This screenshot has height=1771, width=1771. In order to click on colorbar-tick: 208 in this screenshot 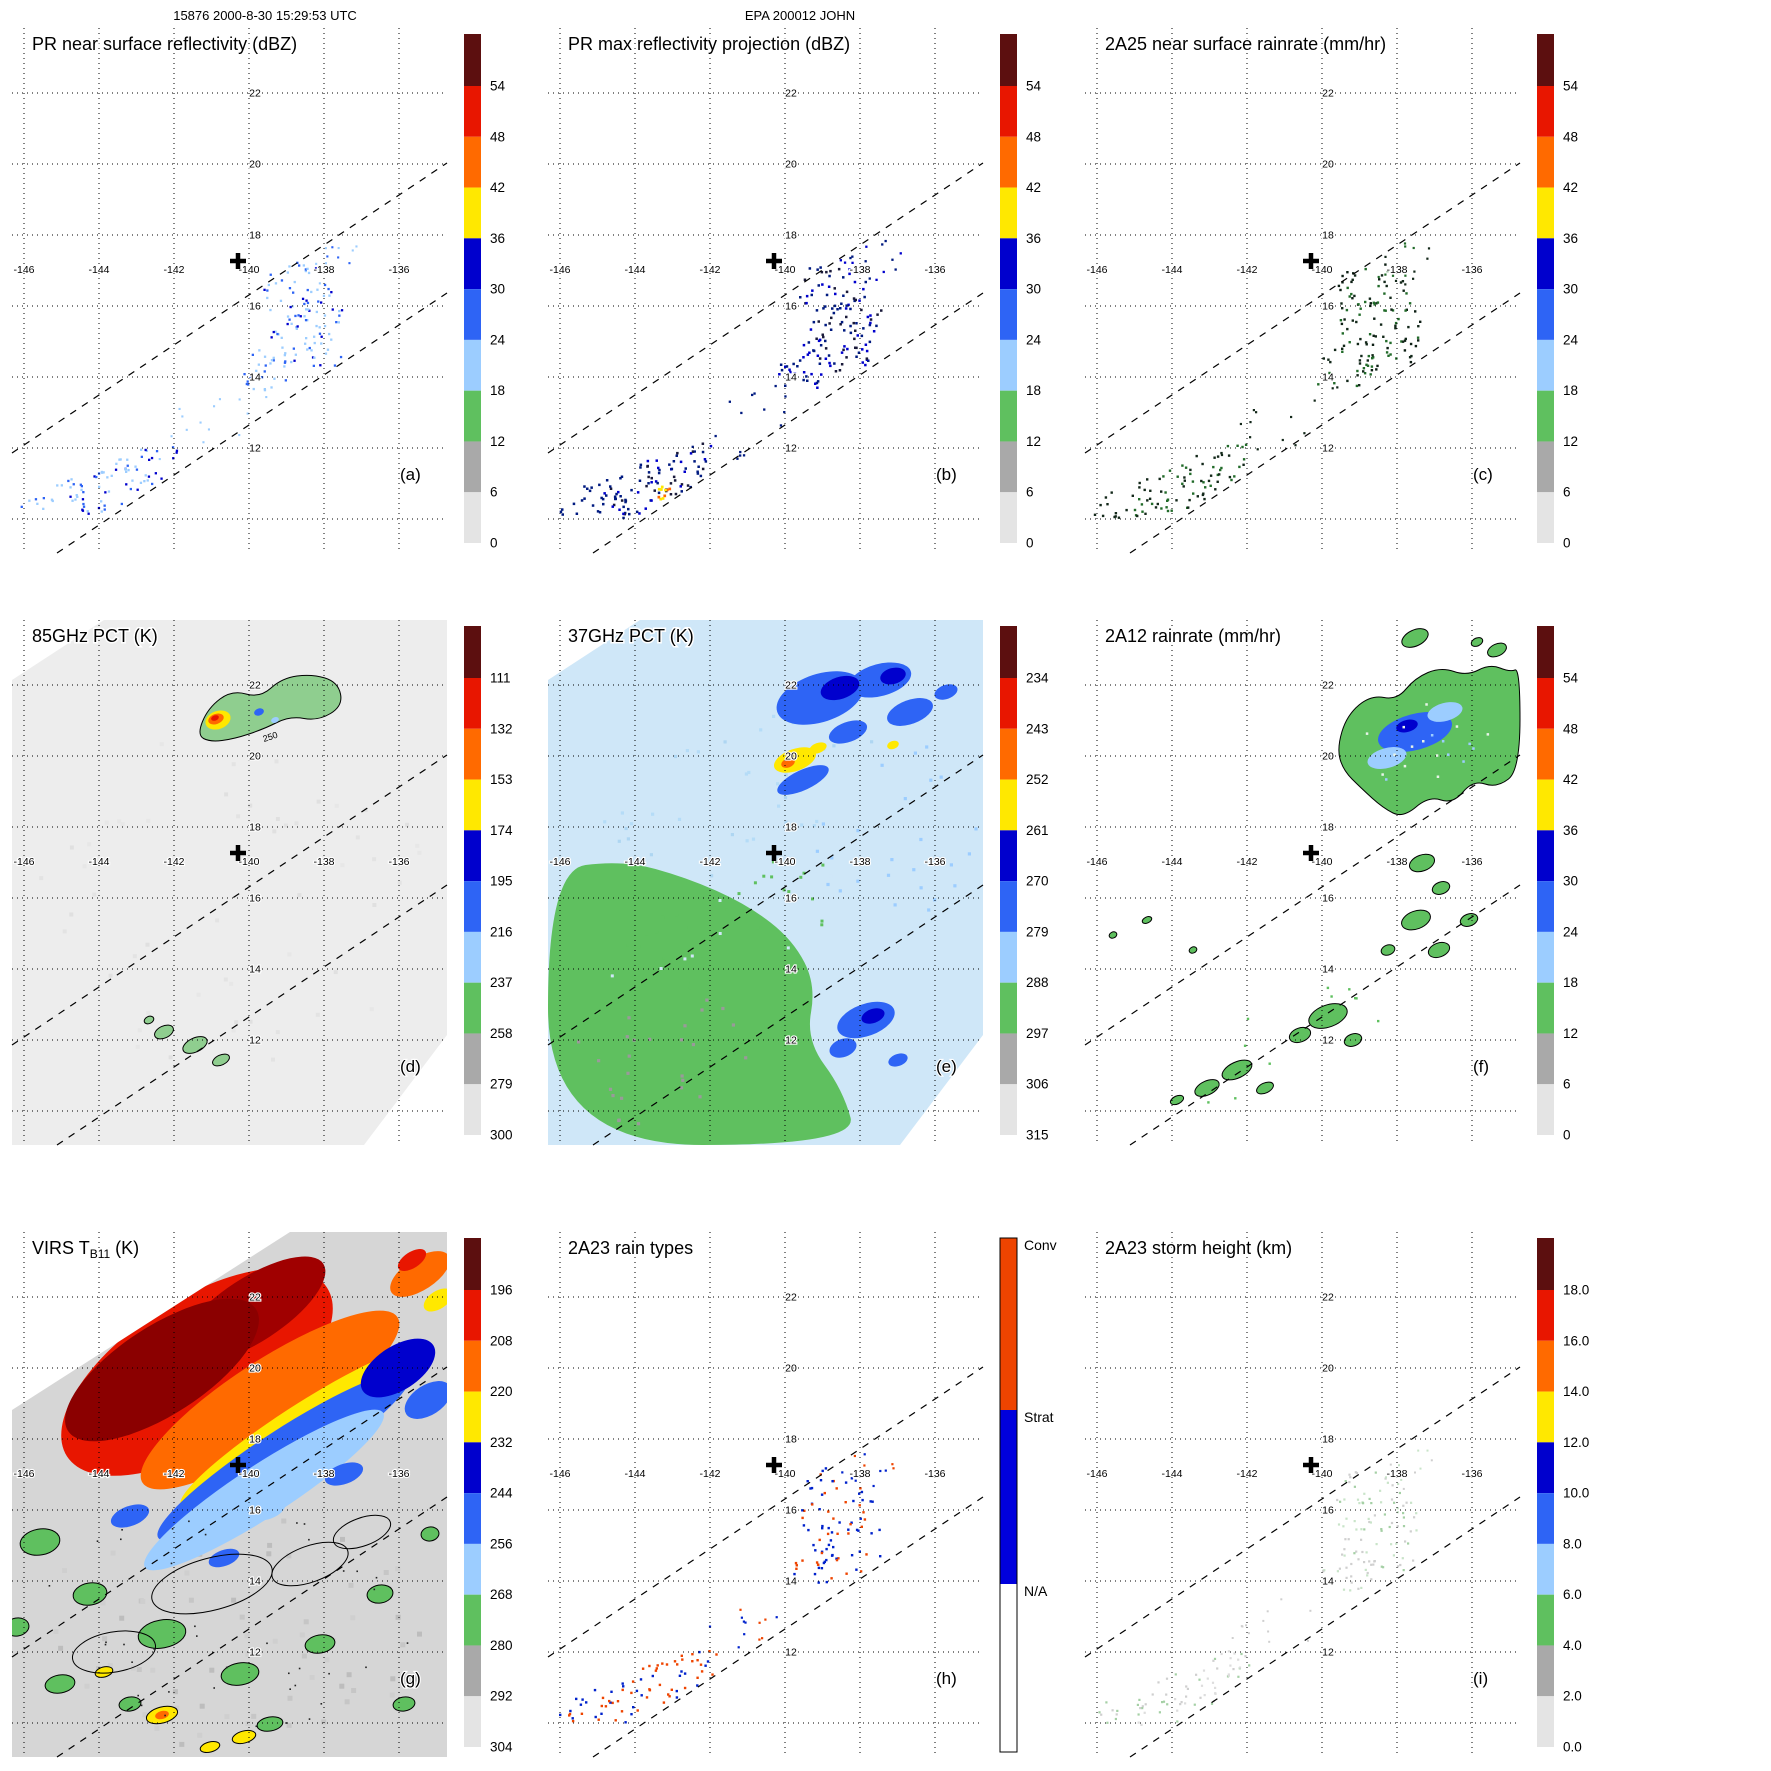, I will do `click(501, 1340)`.